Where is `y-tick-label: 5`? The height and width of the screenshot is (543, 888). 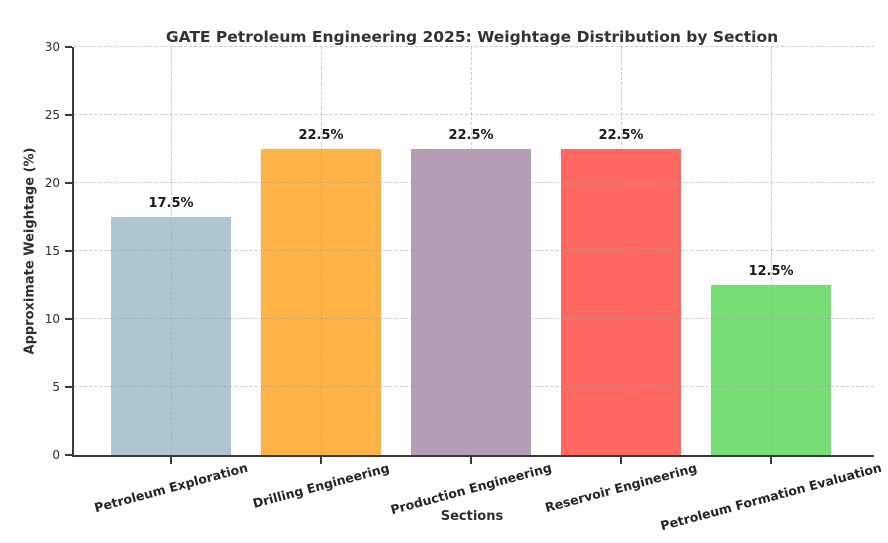
y-tick-label: 5 is located at coordinates (56, 386).